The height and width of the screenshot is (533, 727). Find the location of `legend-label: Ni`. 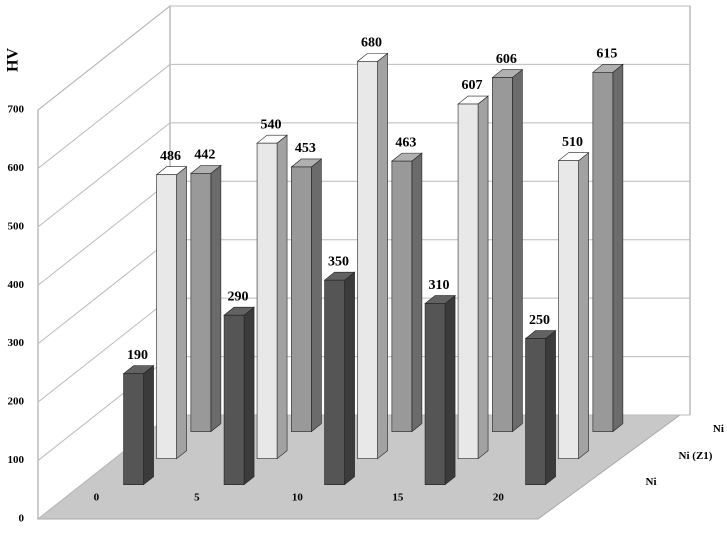

legend-label: Ni is located at coordinates (651, 482).